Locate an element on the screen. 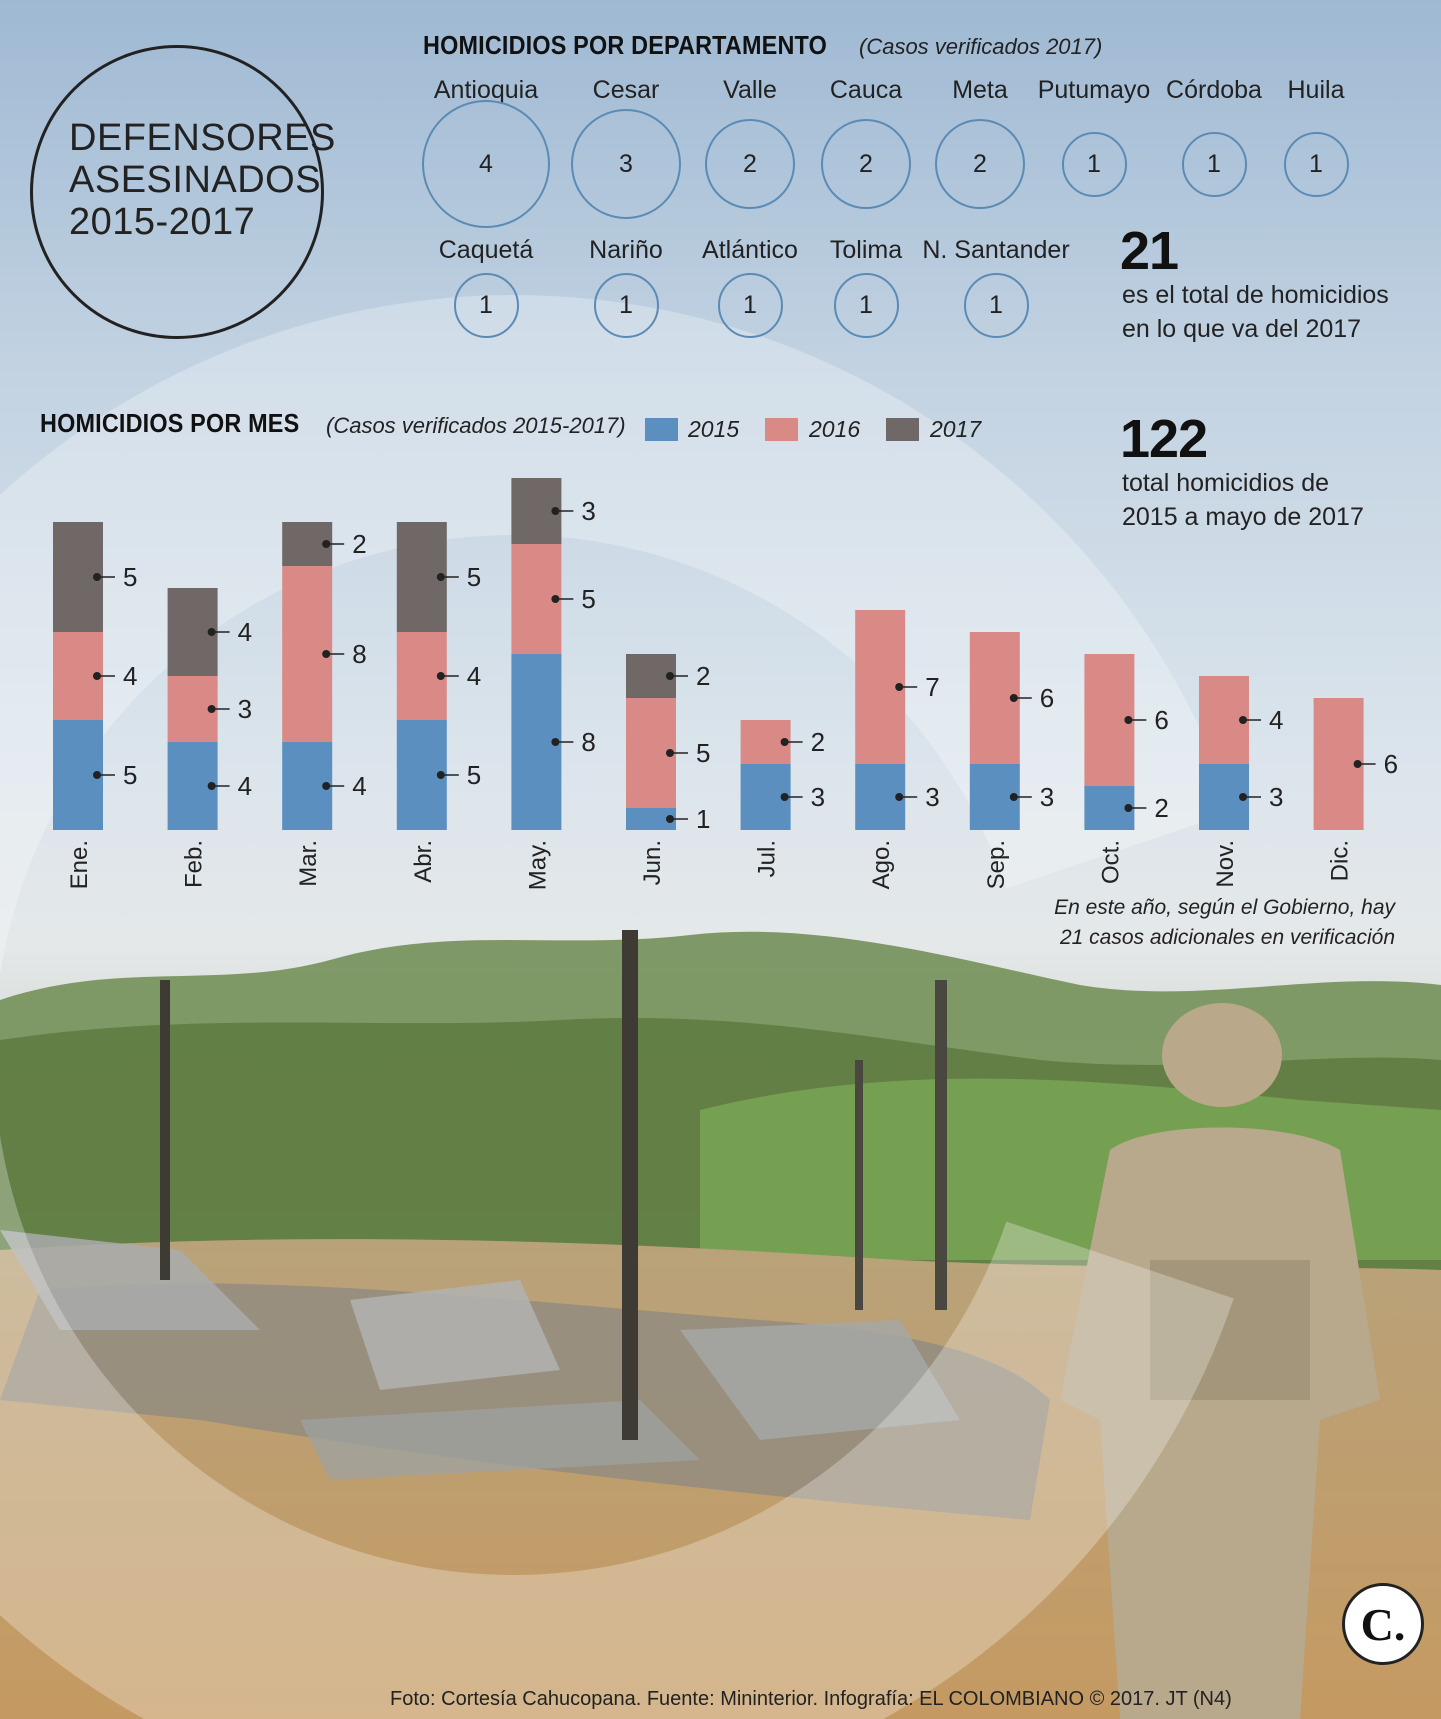 The height and width of the screenshot is (1719, 1441). department-count-bubble: 3 is located at coordinates (626, 164).